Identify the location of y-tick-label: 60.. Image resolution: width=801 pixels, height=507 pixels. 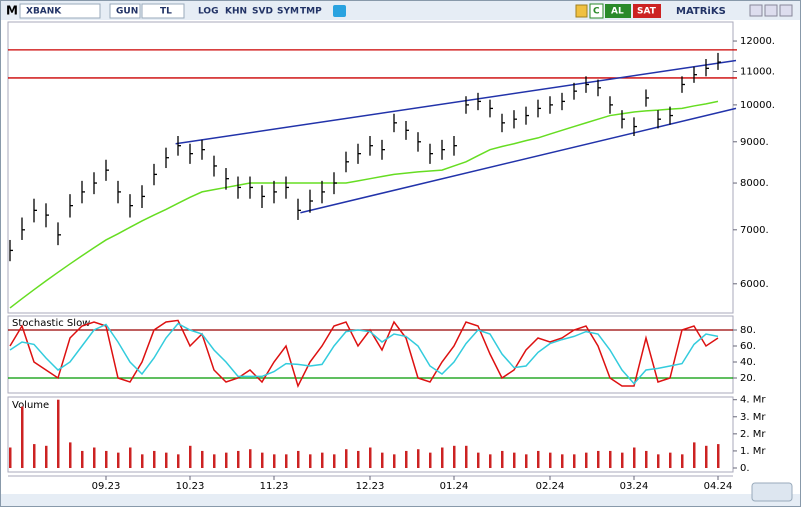
(748, 346).